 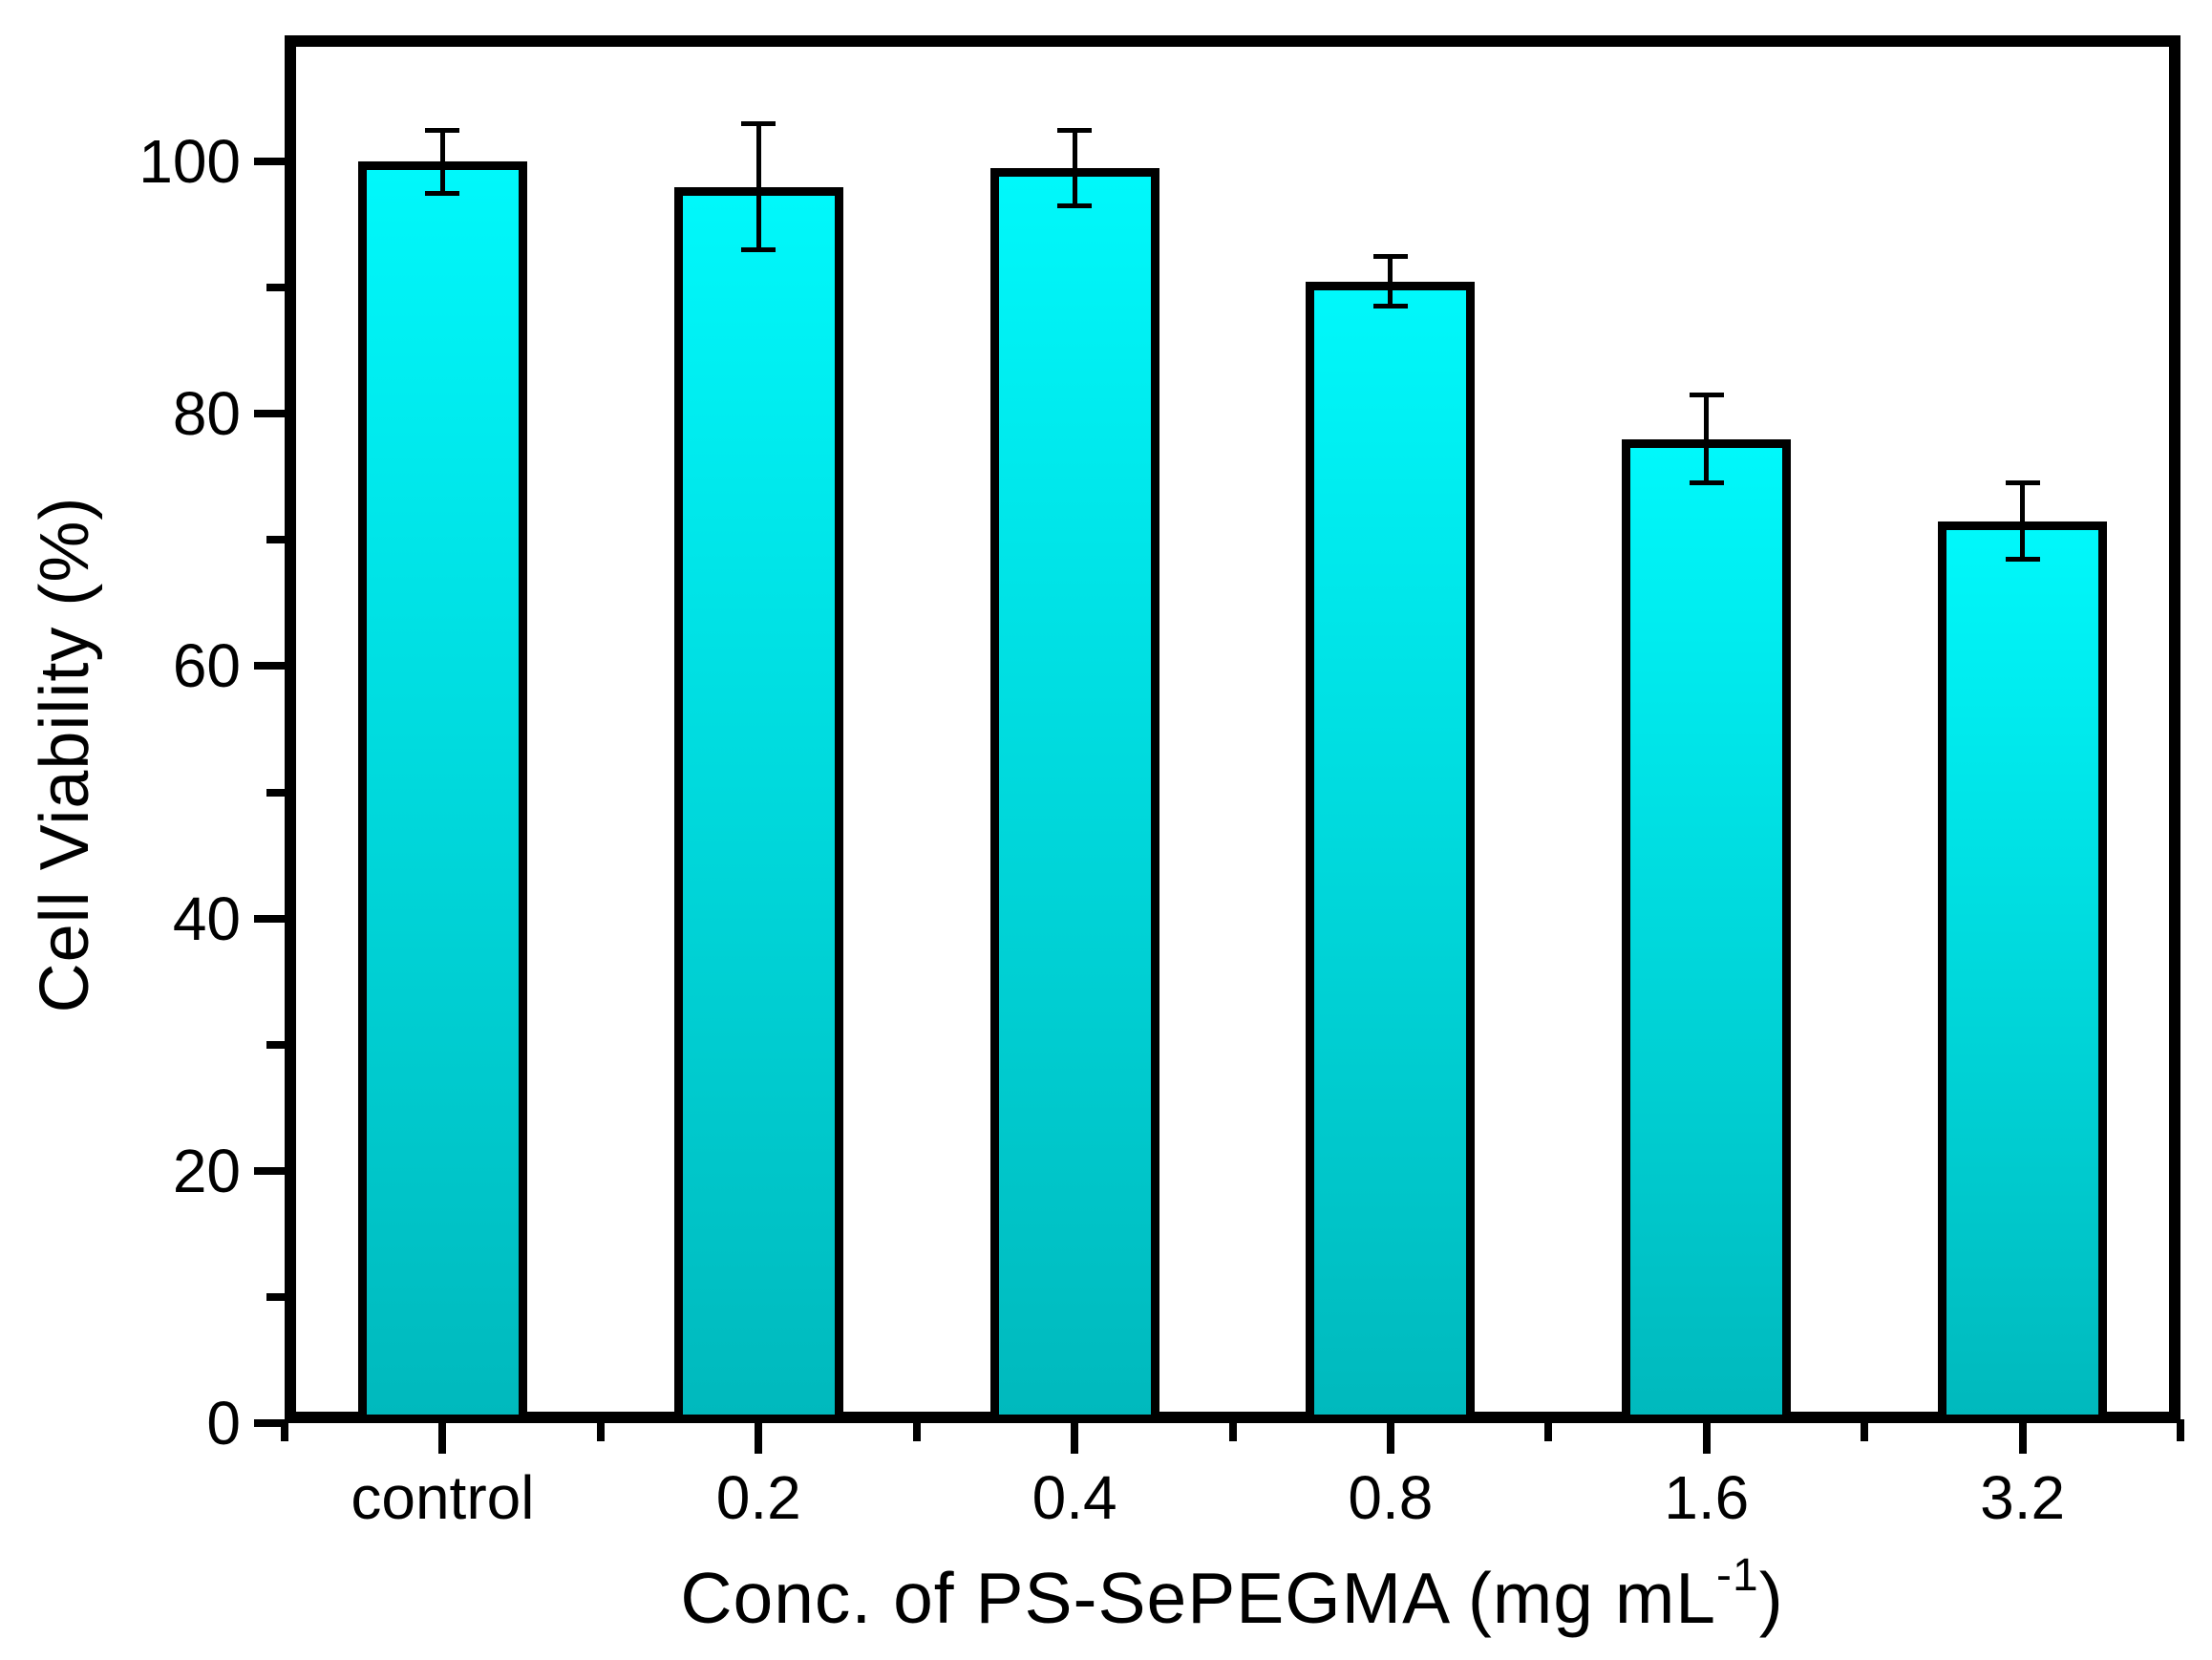 I want to click on y-tick-label: 60, so click(x=206, y=666).